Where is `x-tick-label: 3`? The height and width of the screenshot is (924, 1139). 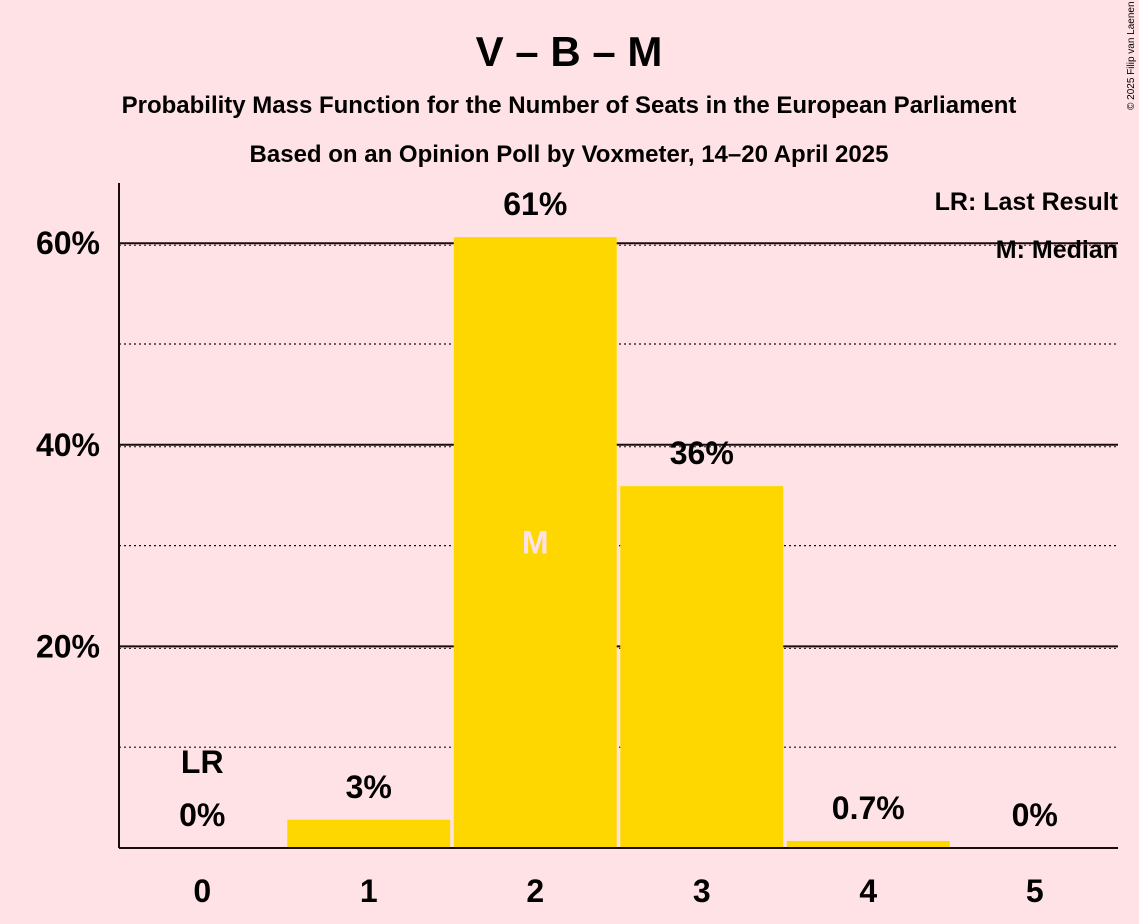
x-tick-label: 3 is located at coordinates (702, 891).